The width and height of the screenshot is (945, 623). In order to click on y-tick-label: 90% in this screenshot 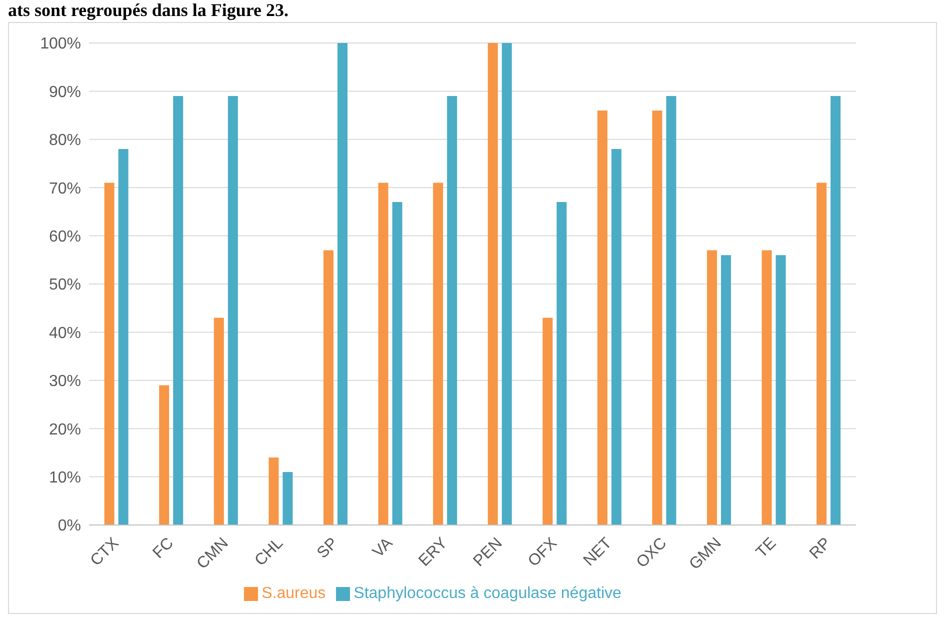, I will do `click(64, 92)`.